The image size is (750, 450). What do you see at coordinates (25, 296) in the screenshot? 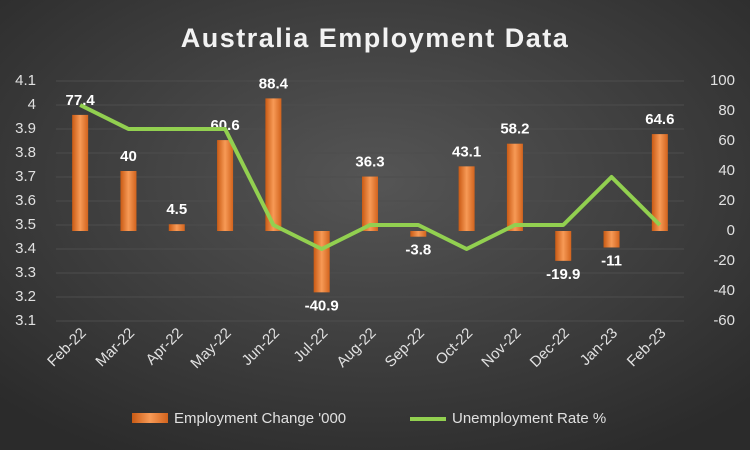
I see `y-tick-label: 3.2` at bounding box center [25, 296].